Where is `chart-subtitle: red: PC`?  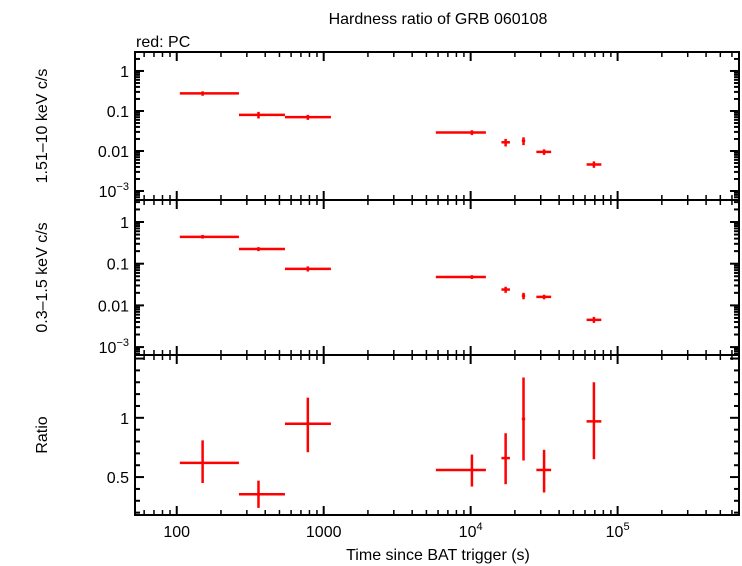
chart-subtitle: red: PC is located at coordinates (163, 42).